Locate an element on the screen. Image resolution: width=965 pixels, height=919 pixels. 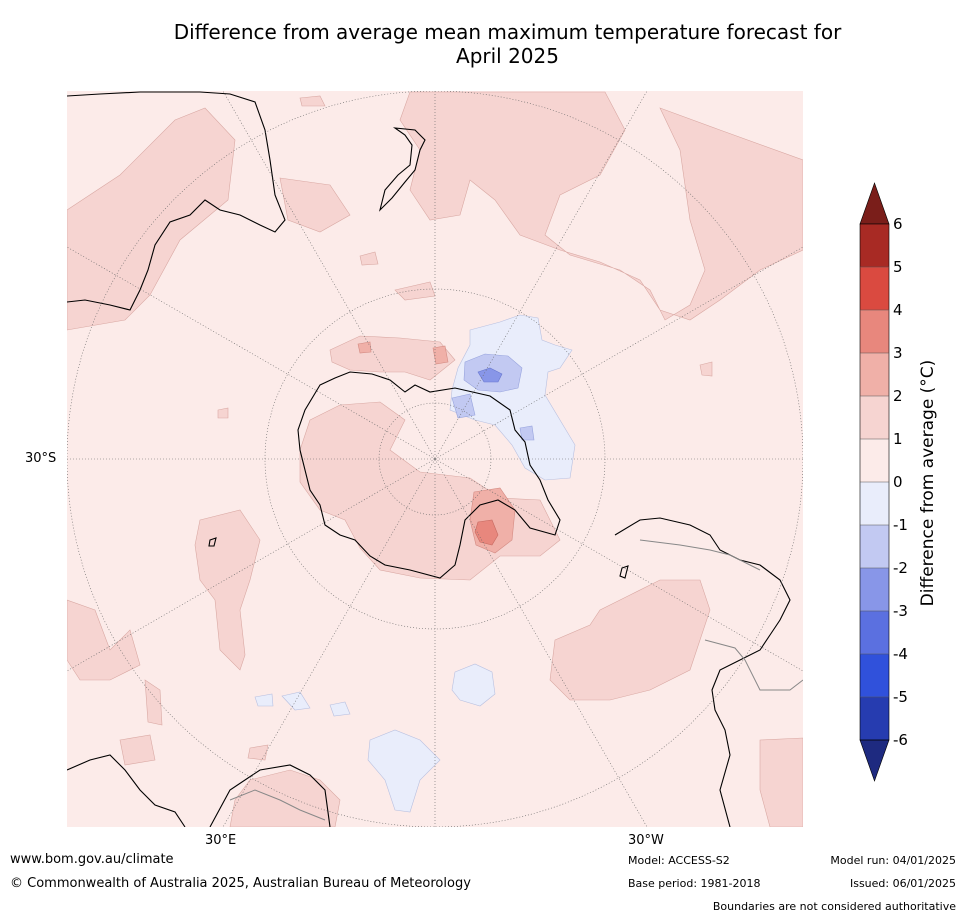
colorbar-tick: -5 is located at coordinates (900, 697).